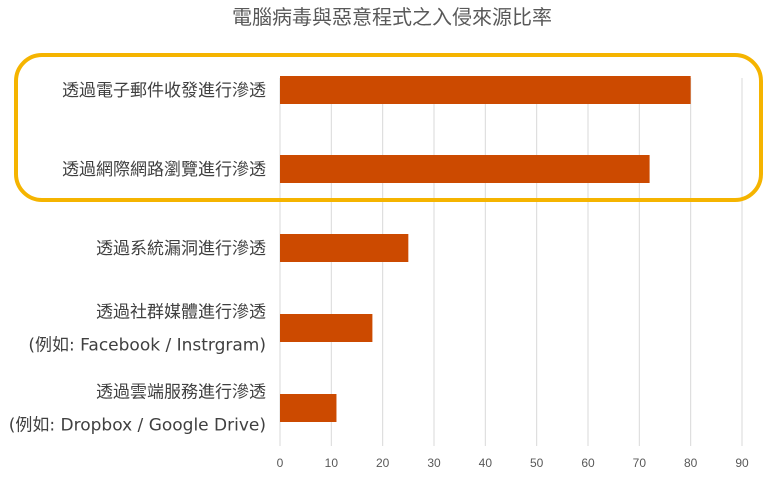 The width and height of the screenshot is (784, 479). I want to click on x-axis-tick-labels: 0 10 20 30 40 50 60 70 80 90, so click(513, 463).